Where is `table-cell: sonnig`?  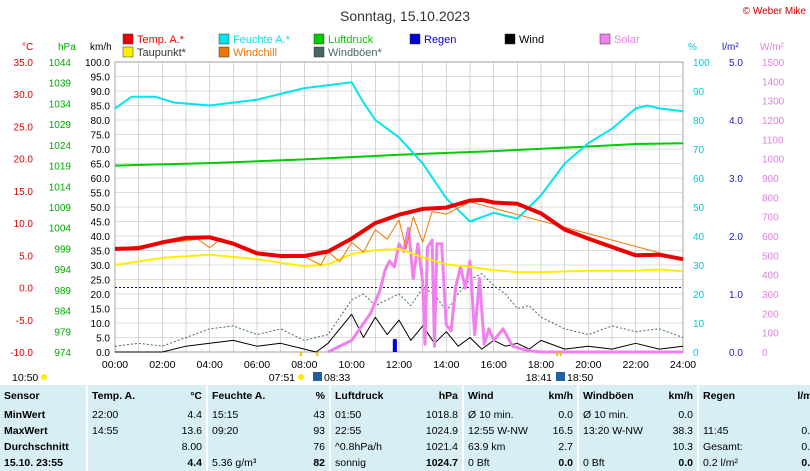
table-cell: sonnig is located at coordinates (371, 463).